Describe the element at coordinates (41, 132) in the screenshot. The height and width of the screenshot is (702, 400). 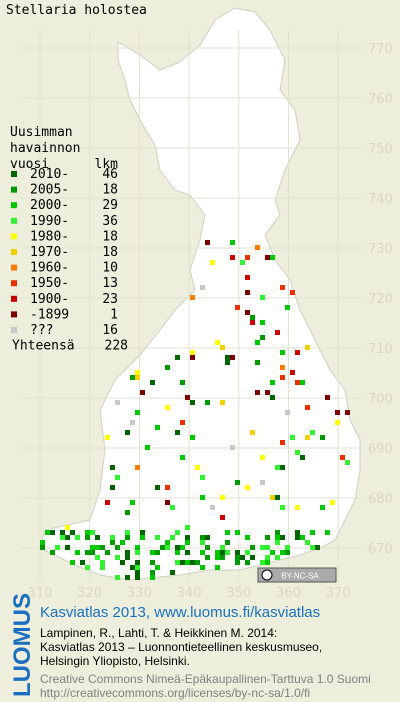
I see `legend-heading: Uusimman` at that location.